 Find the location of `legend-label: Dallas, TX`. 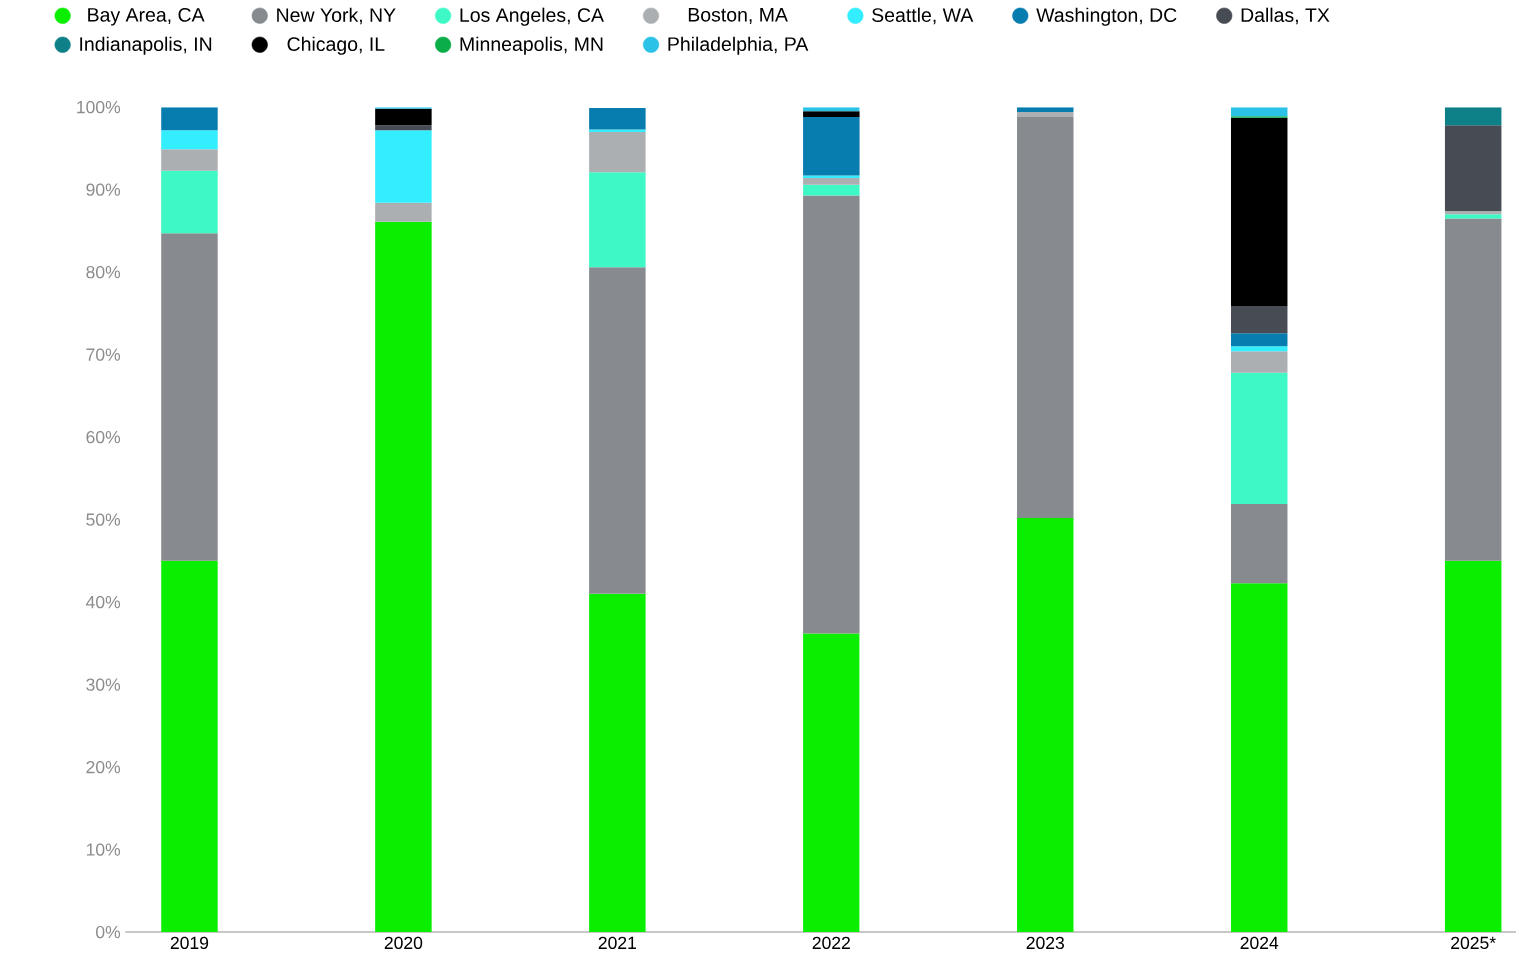

legend-label: Dallas, TX is located at coordinates (1285, 16).